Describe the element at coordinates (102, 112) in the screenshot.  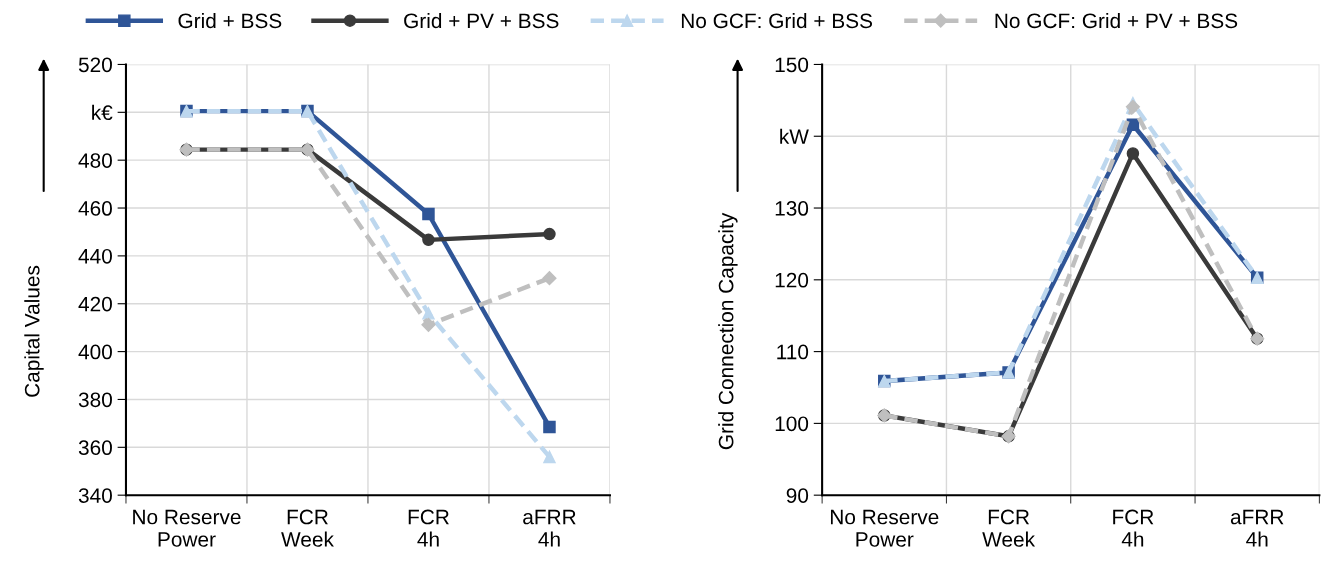
I see `y-tick-label: k€` at that location.